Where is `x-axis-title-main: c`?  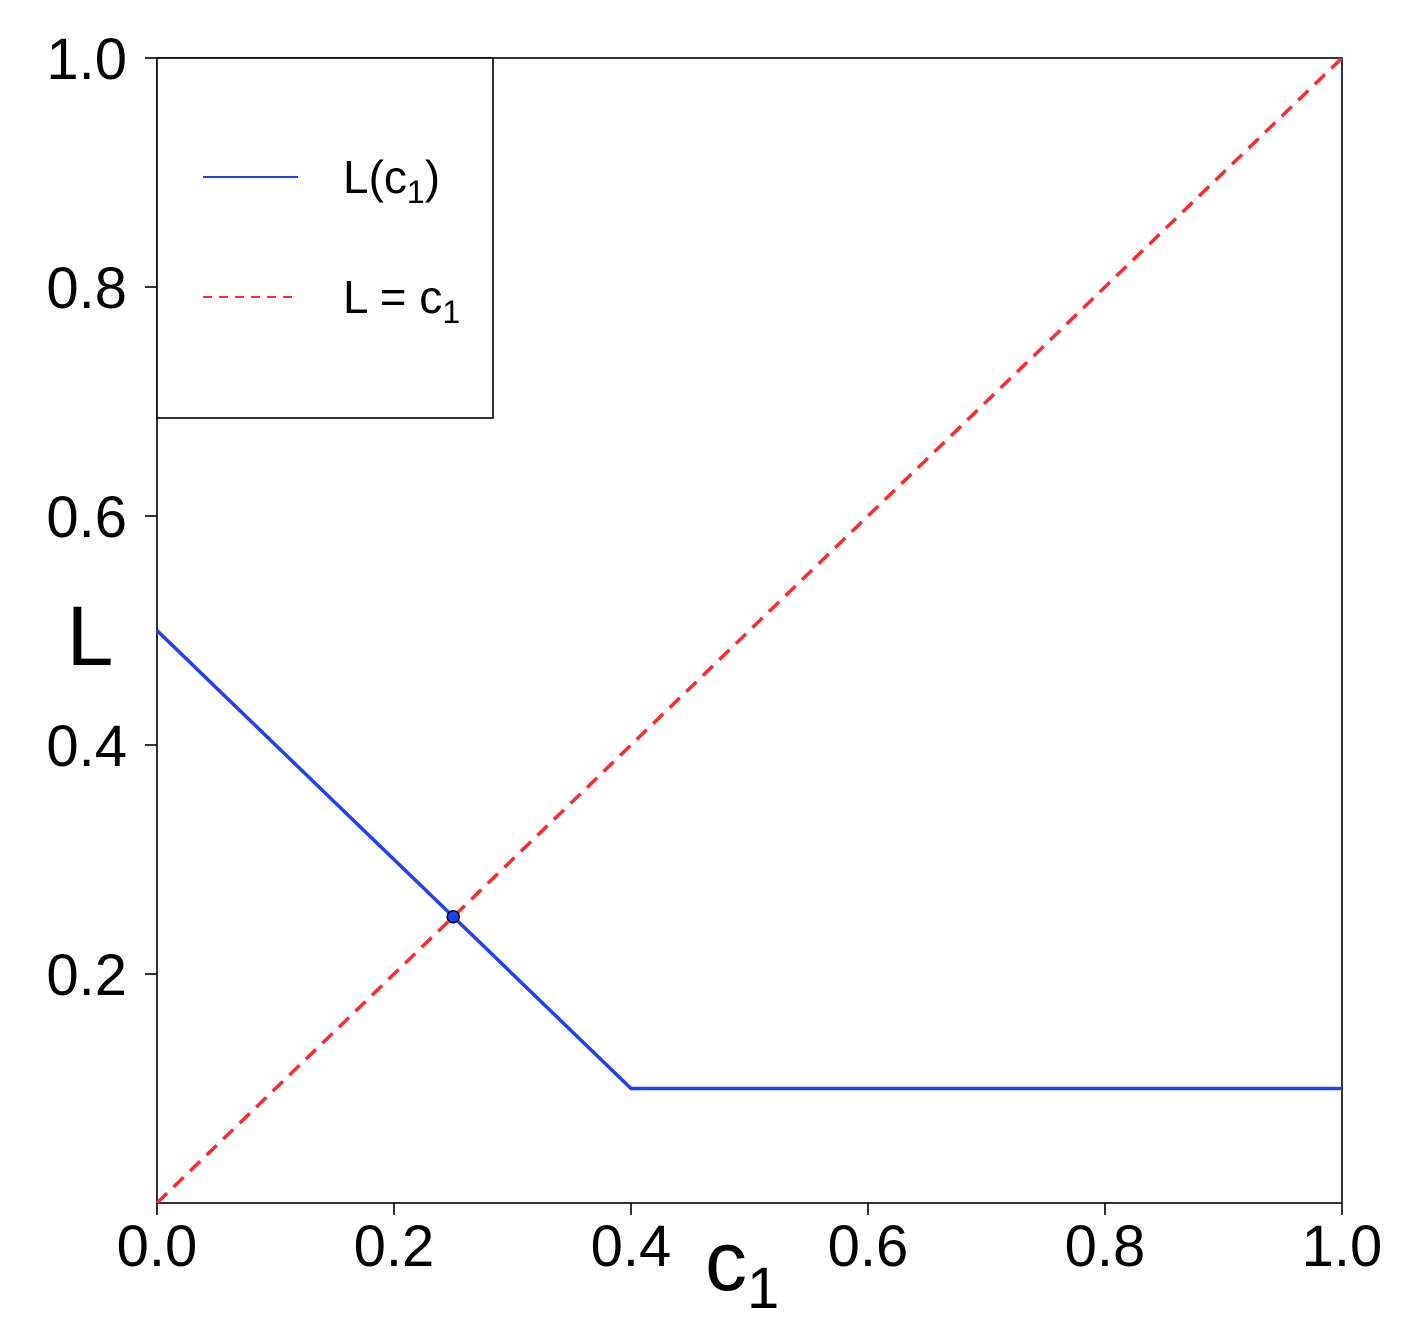 x-axis-title-main: c is located at coordinates (726, 1261).